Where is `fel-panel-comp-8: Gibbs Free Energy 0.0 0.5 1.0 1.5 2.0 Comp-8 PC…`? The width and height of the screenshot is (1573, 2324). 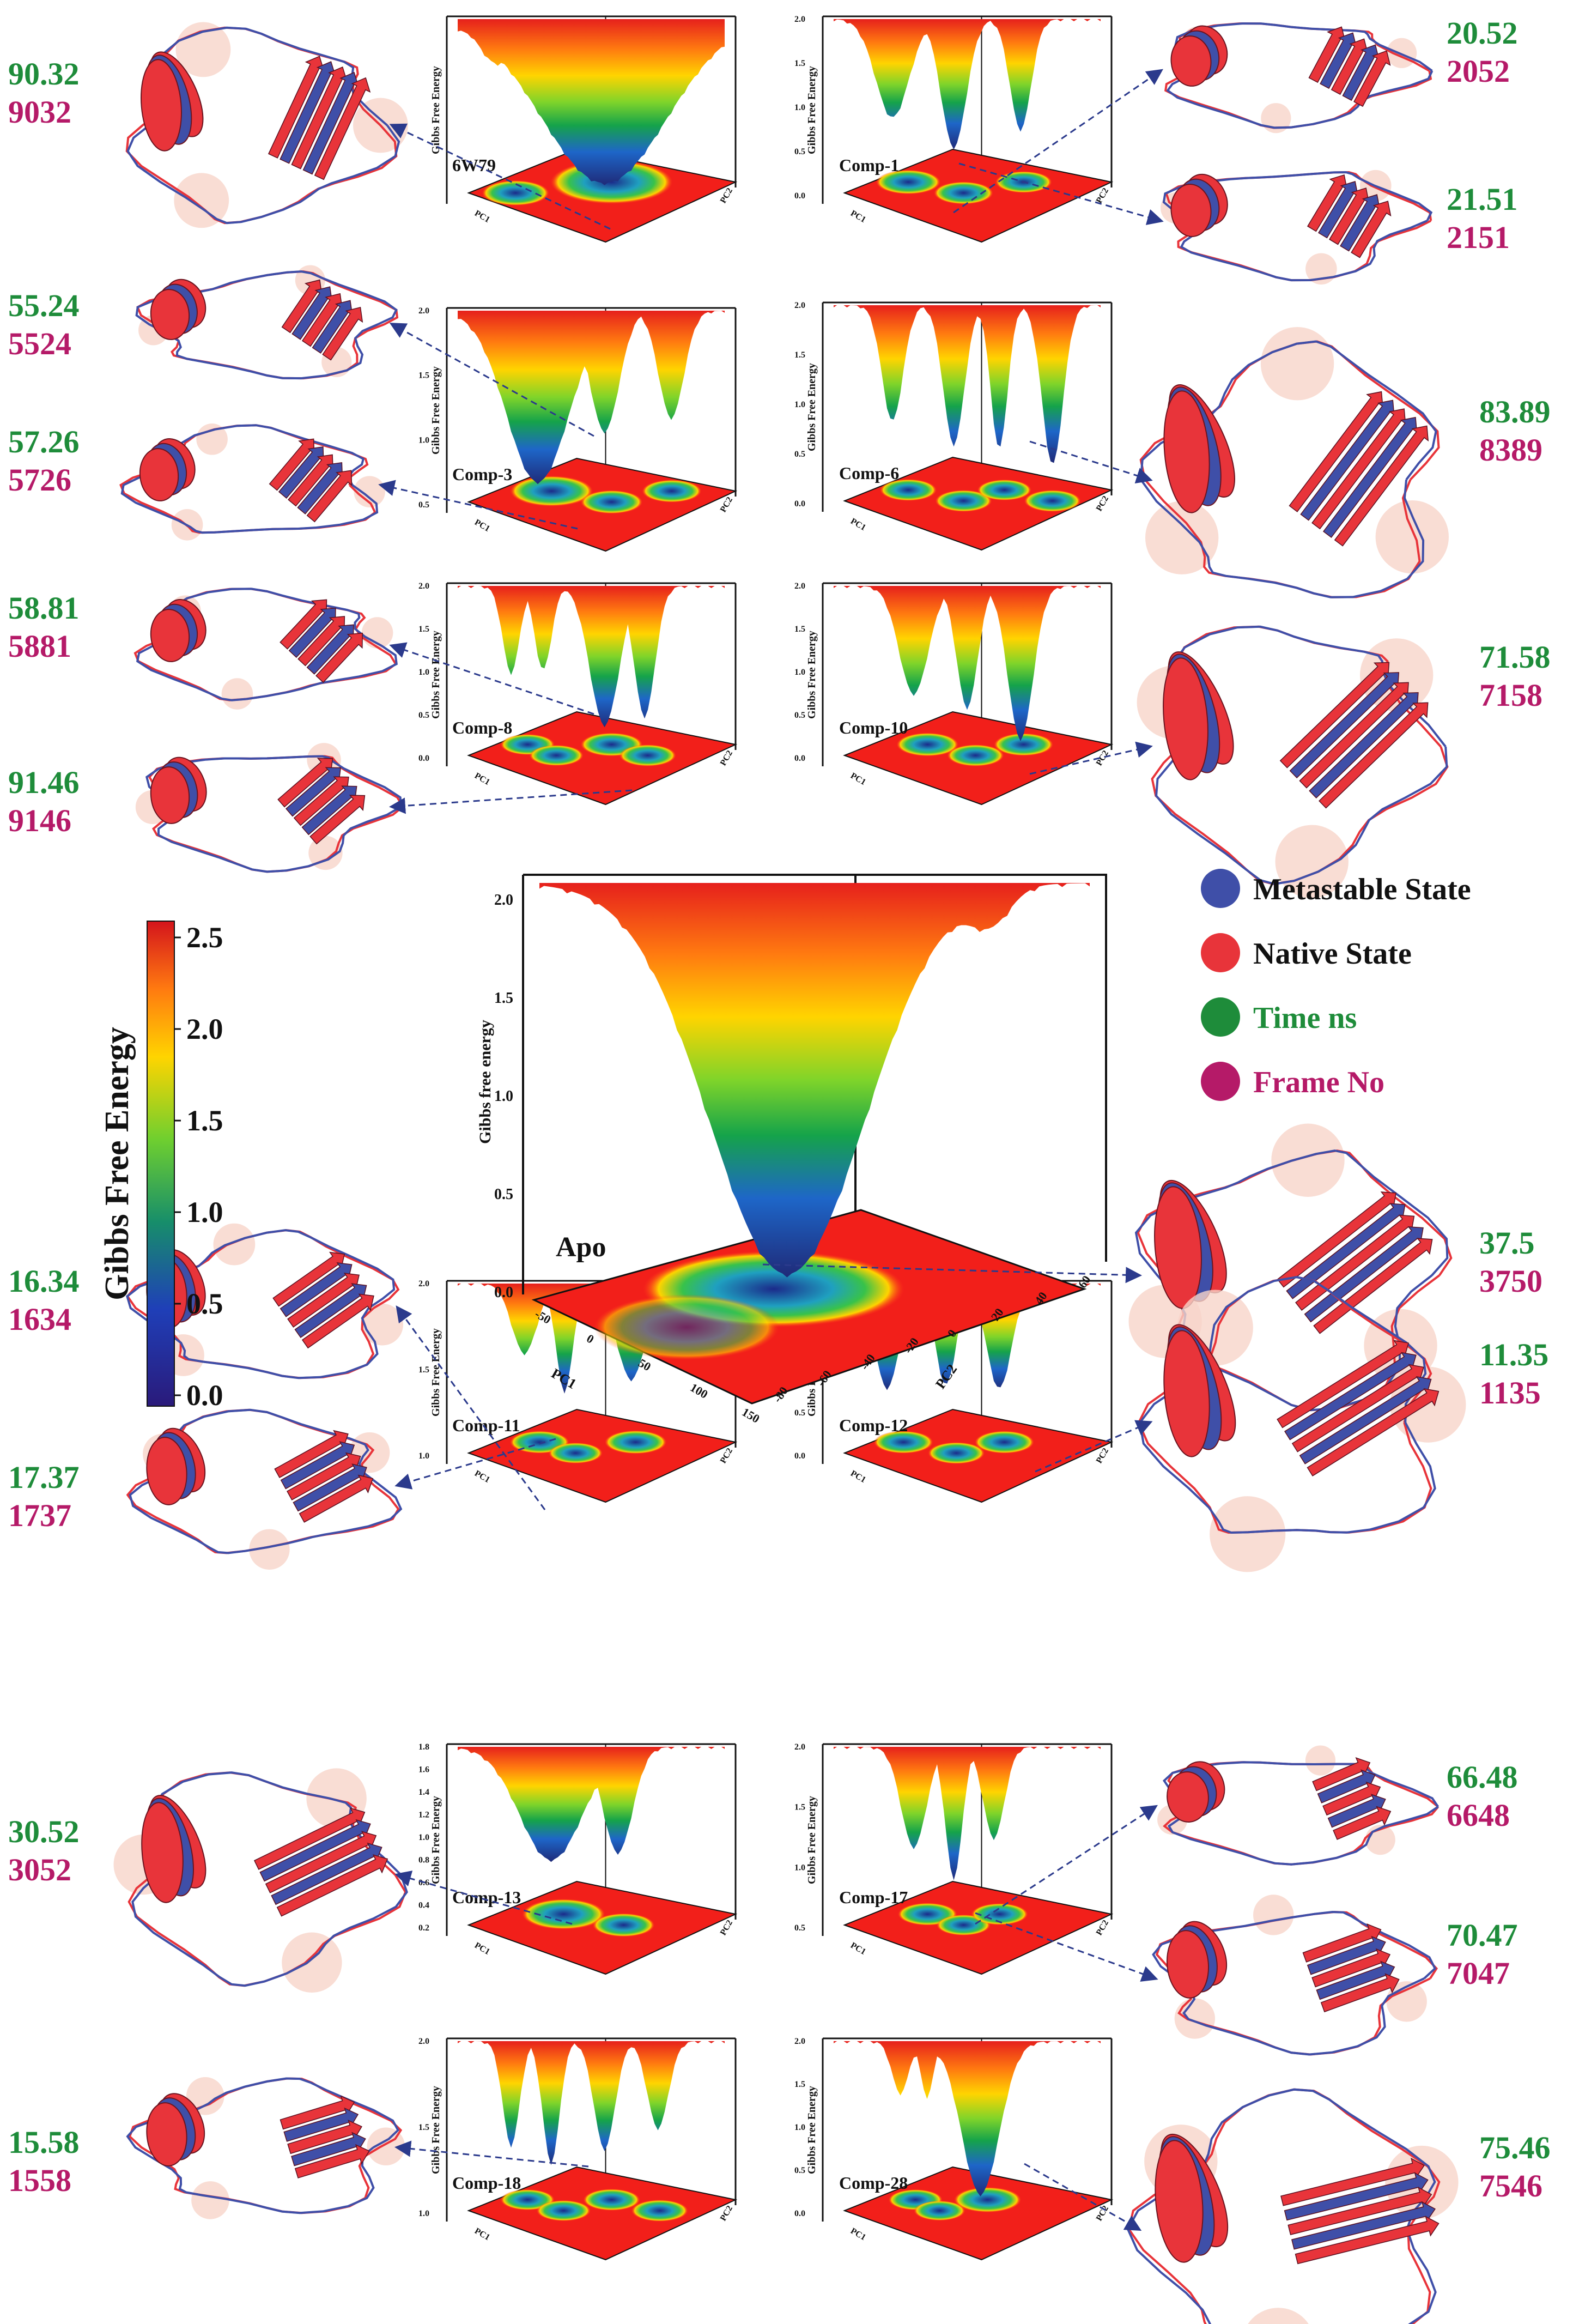
fel-panel-comp-8: Gibbs Free Energy 0.0 0.5 1.0 1.5 2.0 Comp-8 PC… is located at coordinates (578, 694).